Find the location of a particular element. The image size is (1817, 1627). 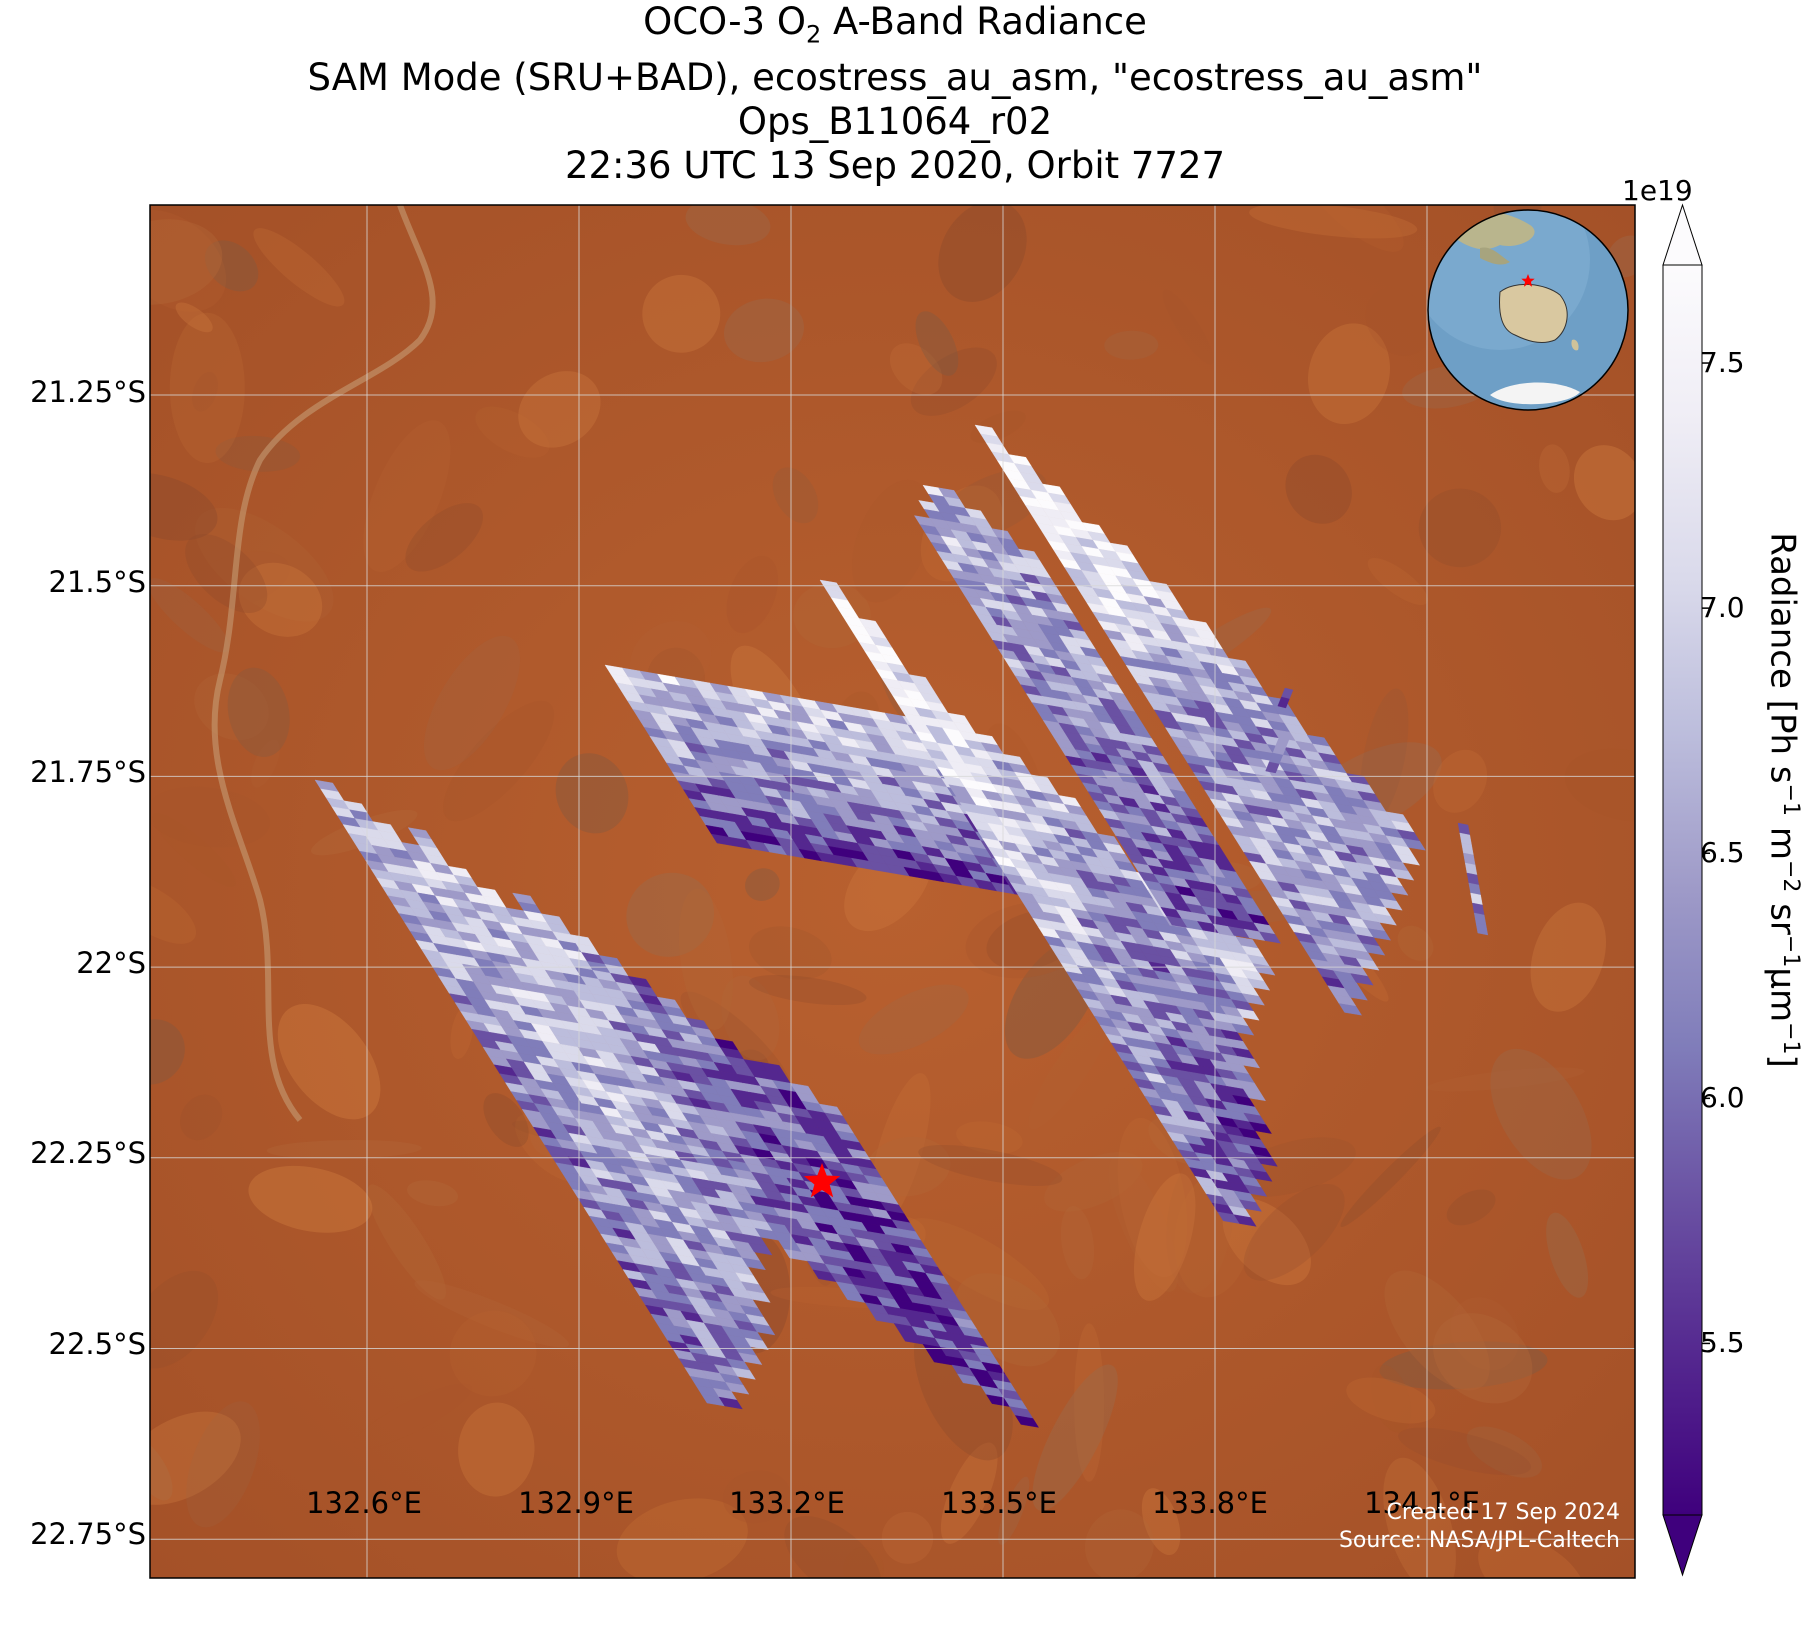

lon-label: 133.8°E is located at coordinates (1210, 1503).